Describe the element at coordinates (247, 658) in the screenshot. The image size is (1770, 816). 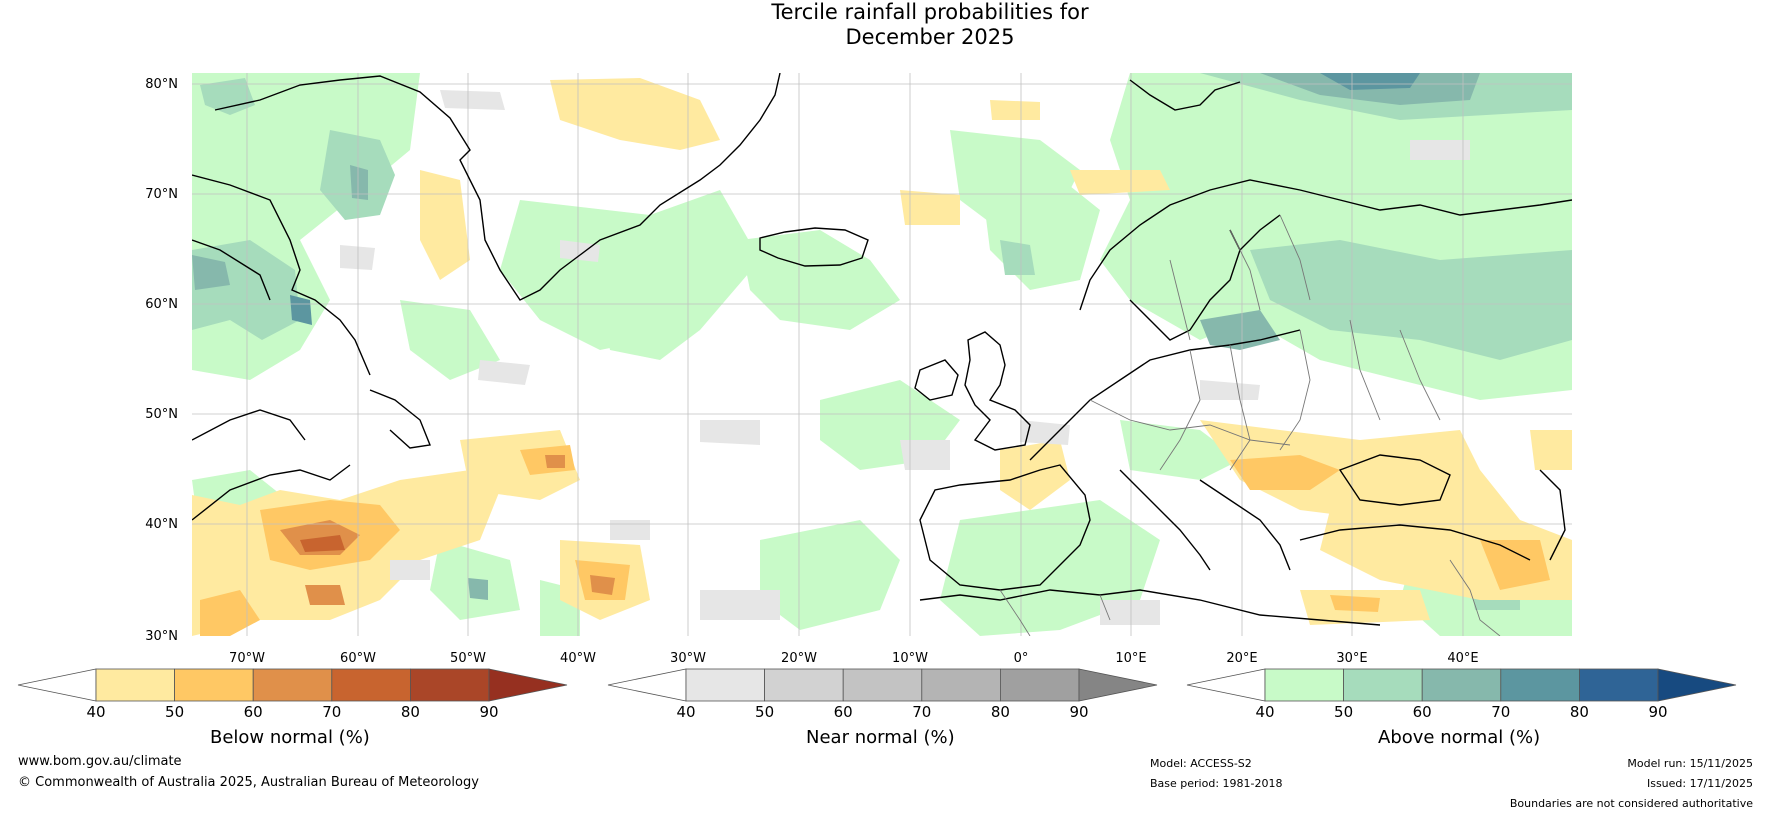
I see `lon-label: 70°W` at that location.